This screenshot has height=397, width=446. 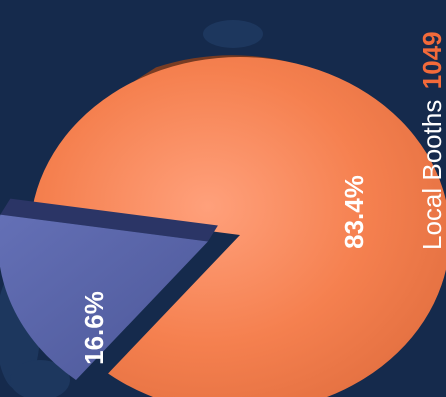 I want to click on legend-value: 1049, so click(x=431, y=60).